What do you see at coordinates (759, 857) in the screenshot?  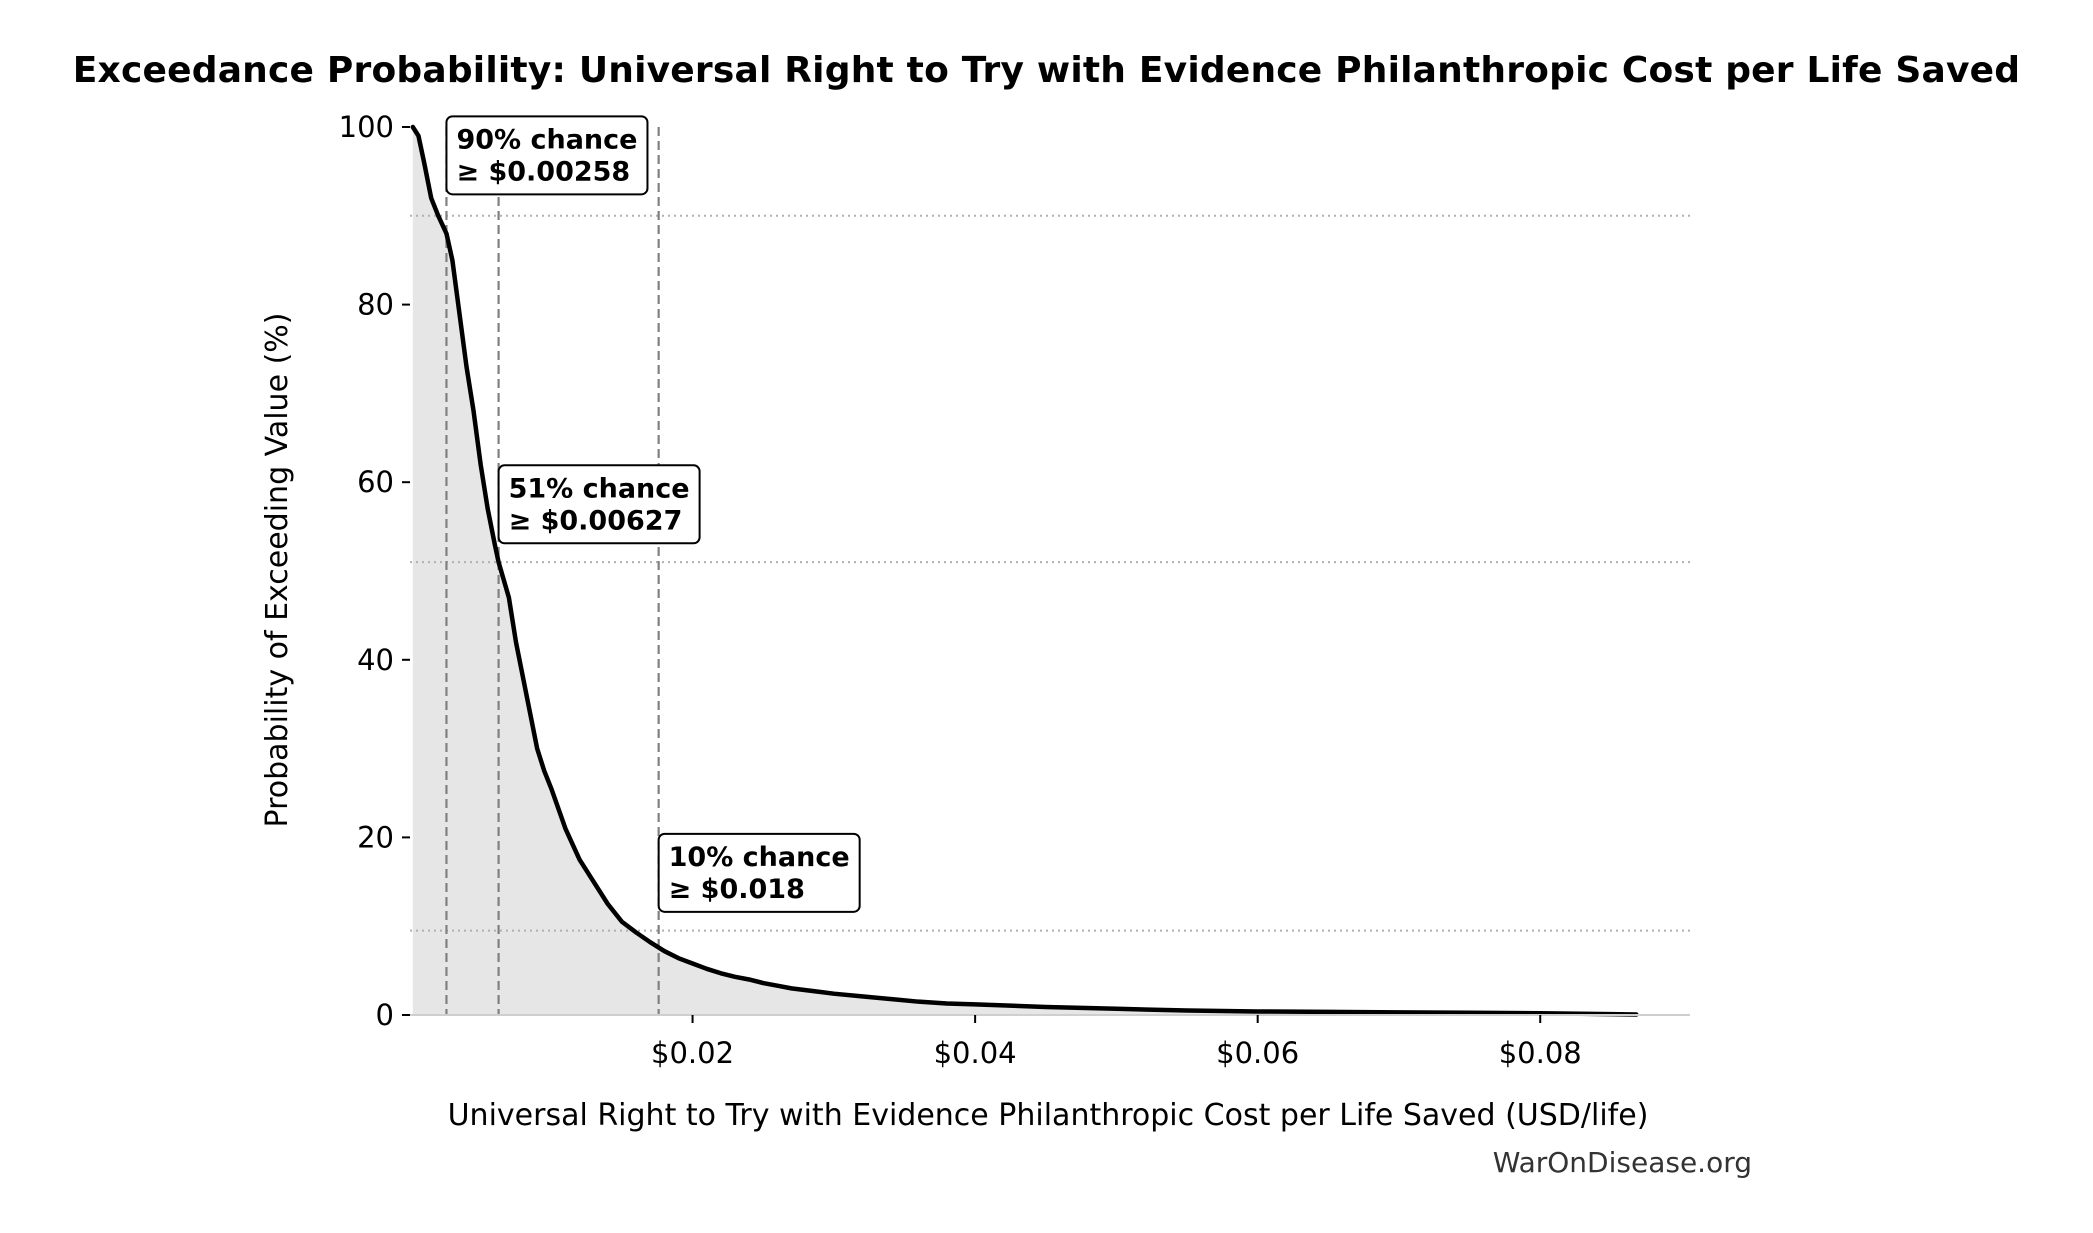 I see `annotation-line-1: 10% chance` at bounding box center [759, 857].